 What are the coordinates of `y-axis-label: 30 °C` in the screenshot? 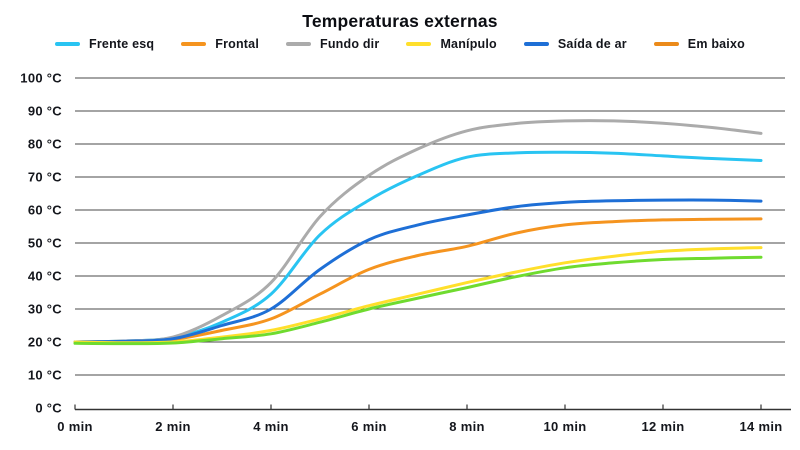 It's located at (45, 309).